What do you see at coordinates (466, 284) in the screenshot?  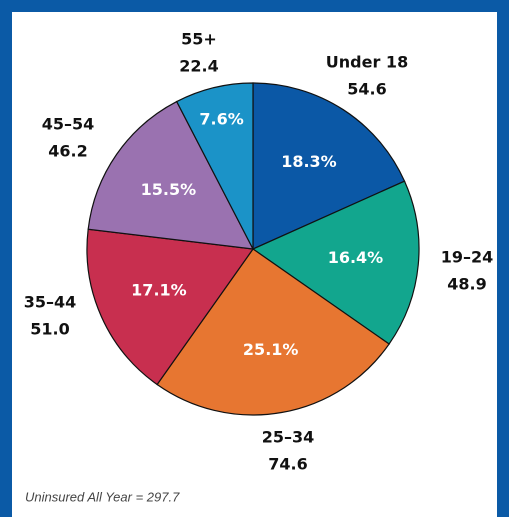 I see `count-label: 48.9` at bounding box center [466, 284].